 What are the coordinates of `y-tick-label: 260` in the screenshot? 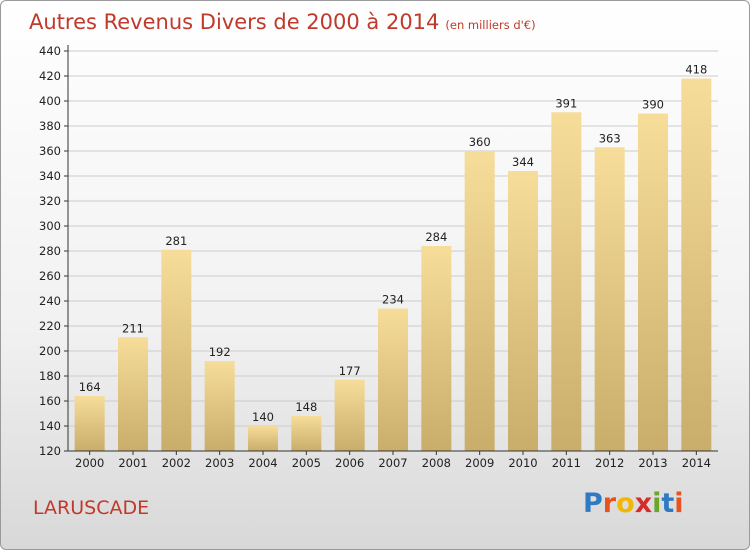 It's located at (50, 276).